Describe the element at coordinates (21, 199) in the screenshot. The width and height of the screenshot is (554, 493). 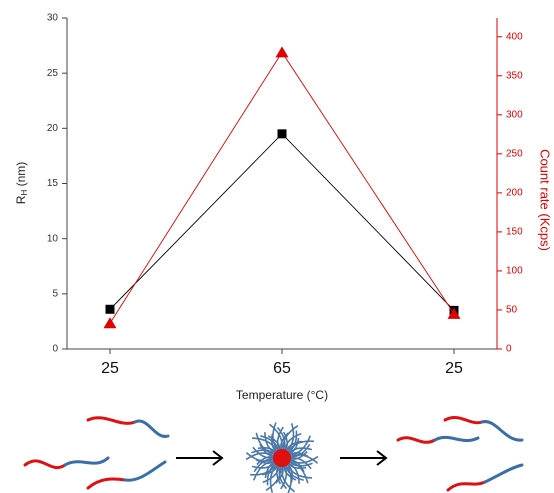
I see `y-label-main: R` at that location.